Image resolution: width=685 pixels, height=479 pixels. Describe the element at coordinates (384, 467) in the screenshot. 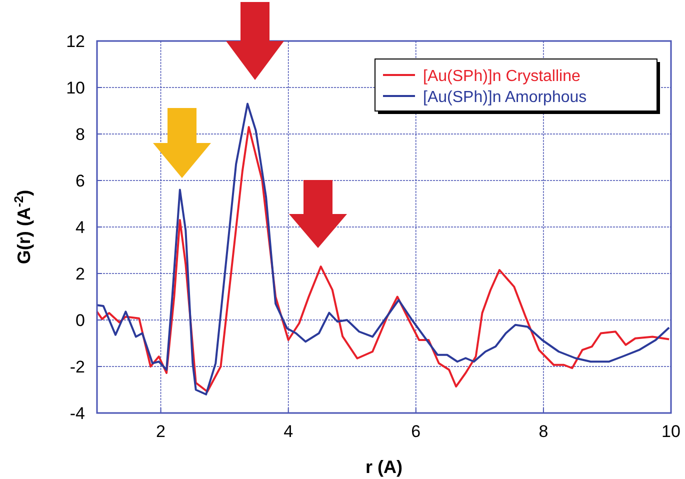

I see `x-axis-title: r (A)` at that location.